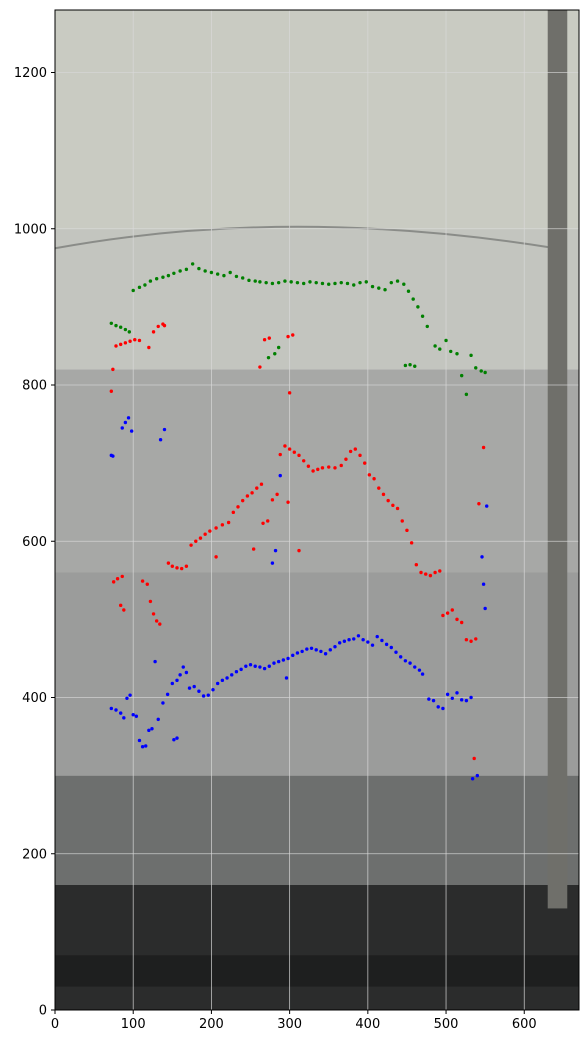 This screenshot has width=588, height=1044. What do you see at coordinates (305, 237) in the screenshot?
I see `vessel-rim` at bounding box center [305, 237].